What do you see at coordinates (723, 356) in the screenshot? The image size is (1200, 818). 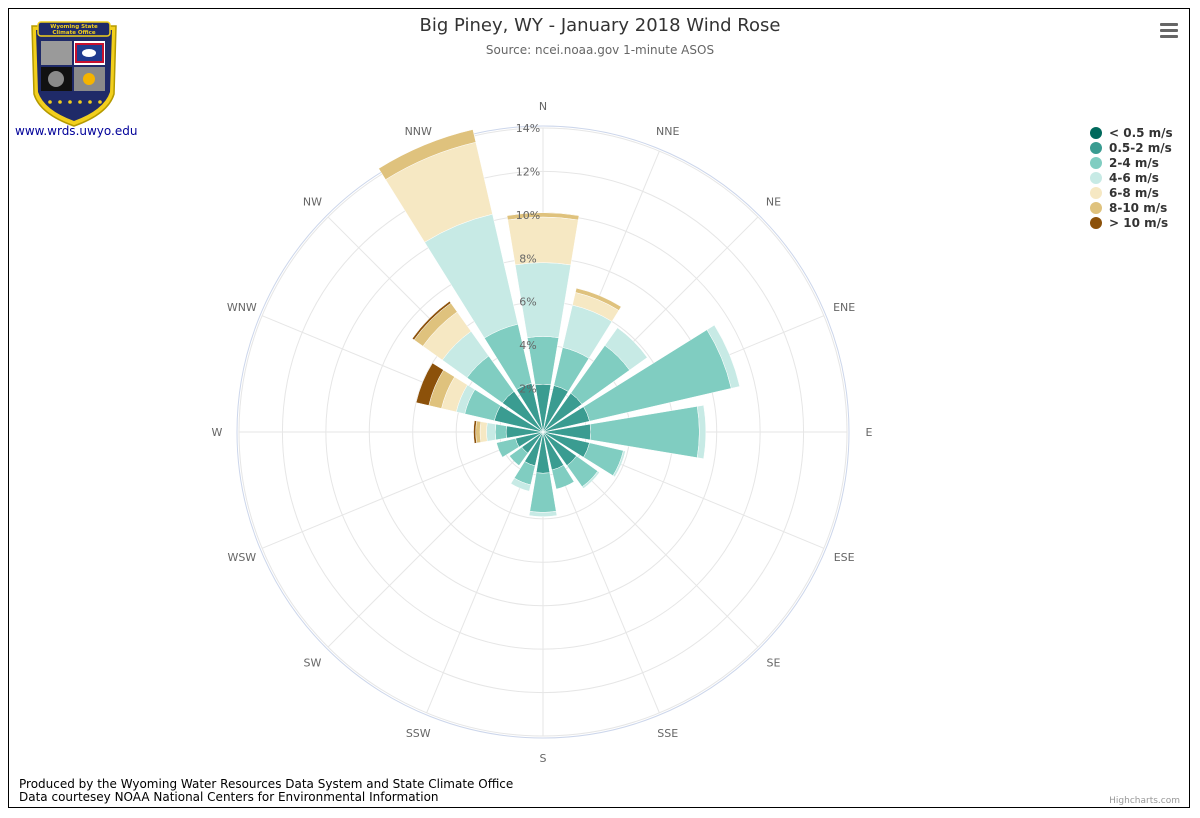 I see `bar-ene-s3` at bounding box center [723, 356].